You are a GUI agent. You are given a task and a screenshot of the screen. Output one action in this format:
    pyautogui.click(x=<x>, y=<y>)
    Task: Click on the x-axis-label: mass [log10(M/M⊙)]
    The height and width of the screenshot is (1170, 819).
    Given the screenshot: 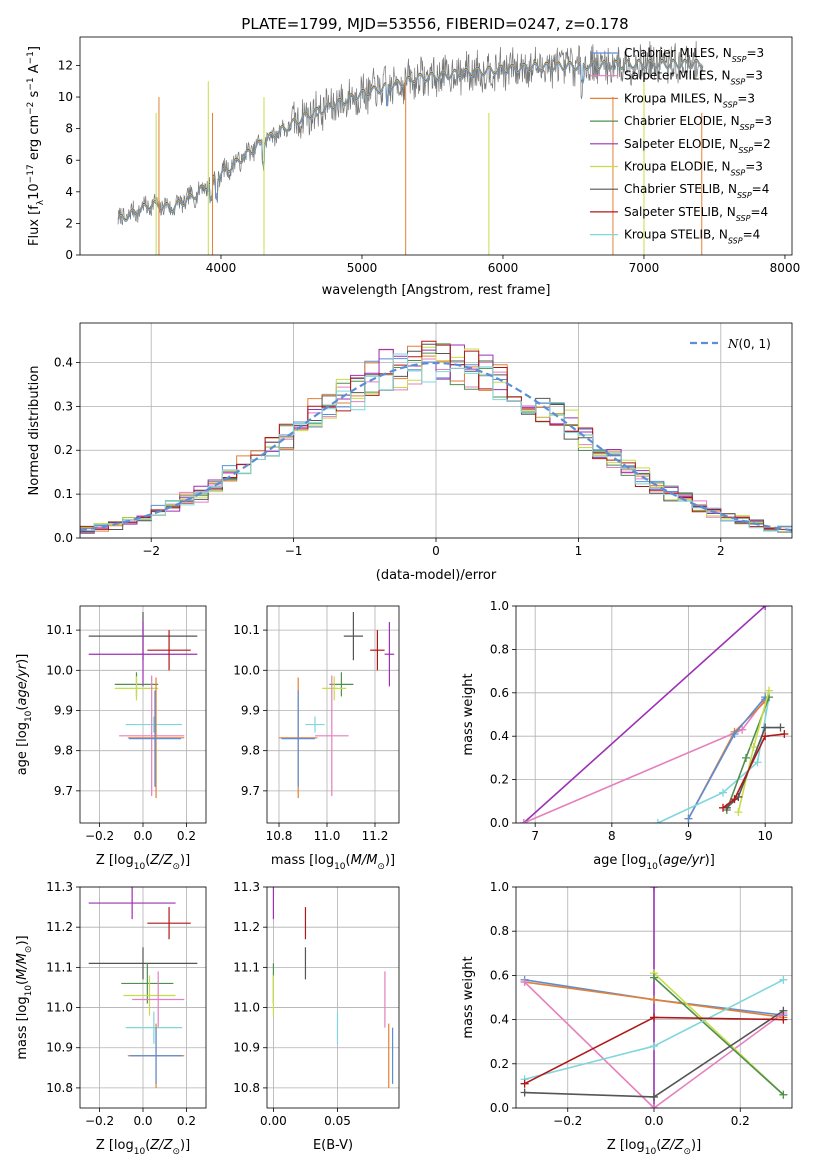 What is the action you would take?
    pyautogui.click(x=333, y=862)
    